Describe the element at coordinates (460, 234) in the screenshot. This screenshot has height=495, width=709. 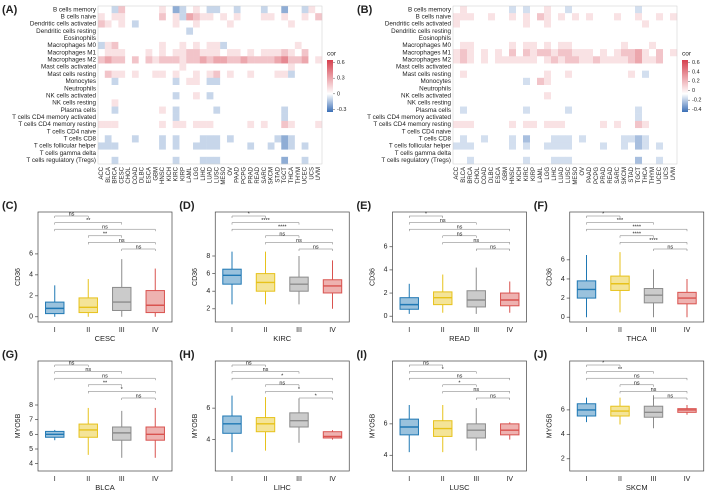
I see `comparison-label: ns` at that location.